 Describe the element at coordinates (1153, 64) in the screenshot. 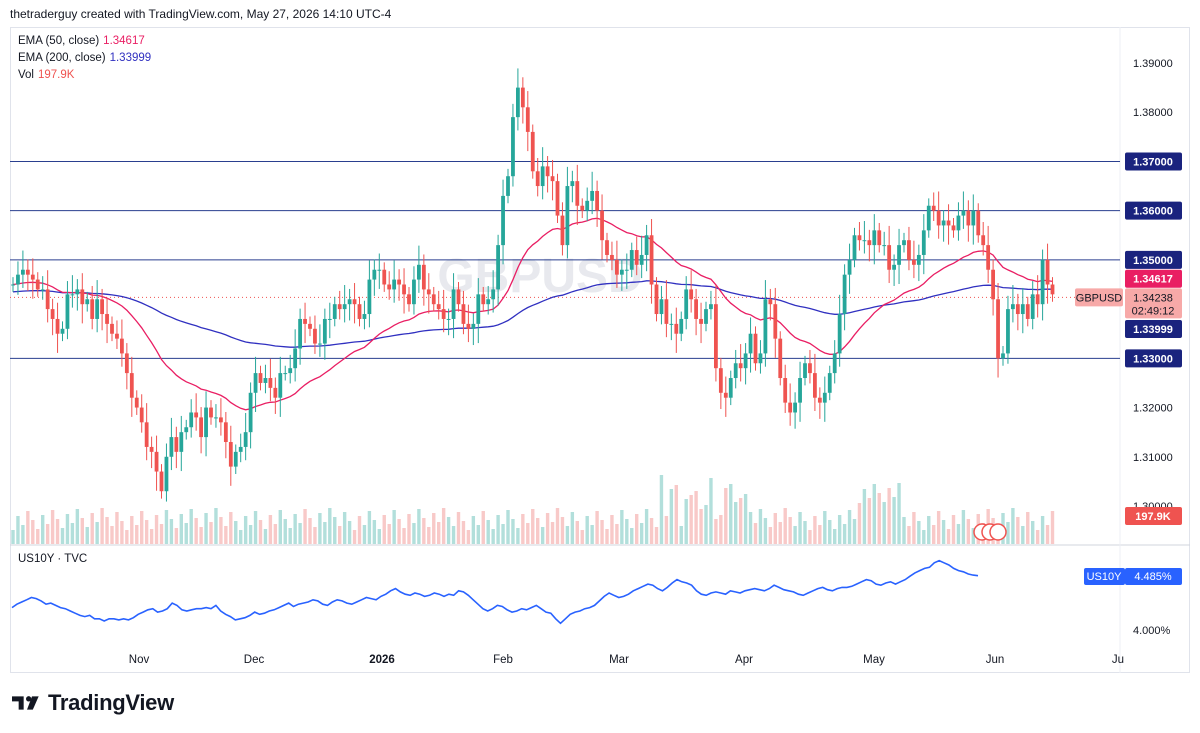

I see `price-tick-label: 1.39000` at that location.